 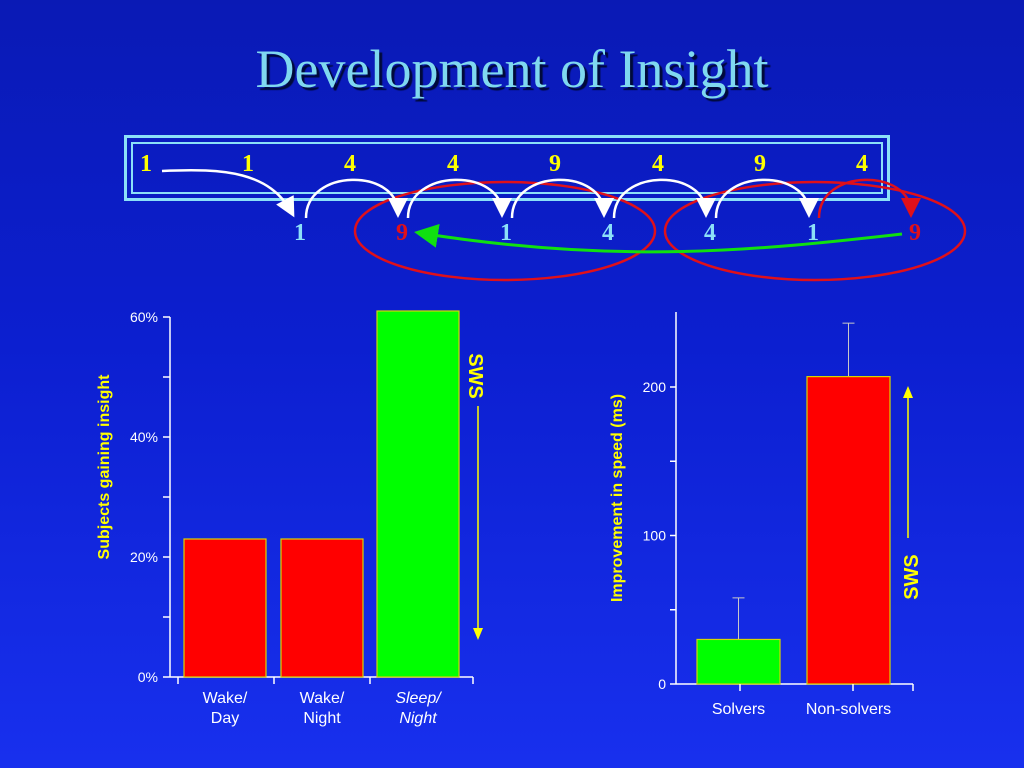 I want to click on y-tick-label: 60%, so click(x=144, y=317).